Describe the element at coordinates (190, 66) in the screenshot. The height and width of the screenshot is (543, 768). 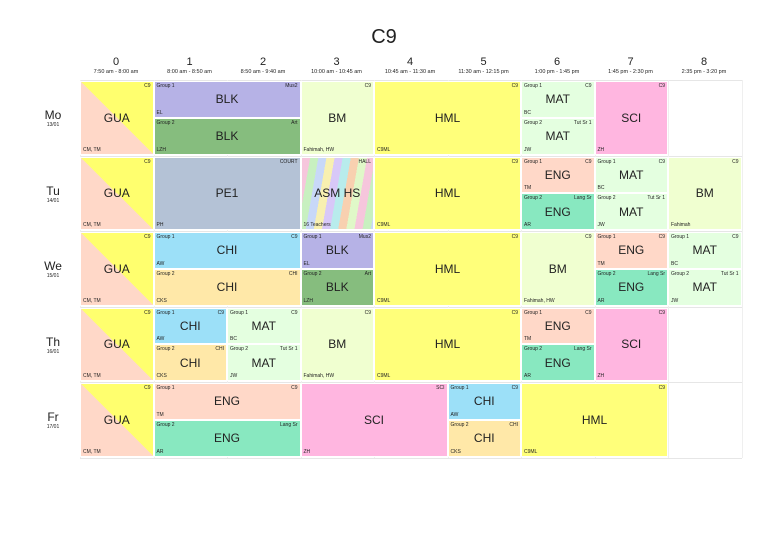
I see `period-header: 1 8:00 am - 8:50 am` at that location.